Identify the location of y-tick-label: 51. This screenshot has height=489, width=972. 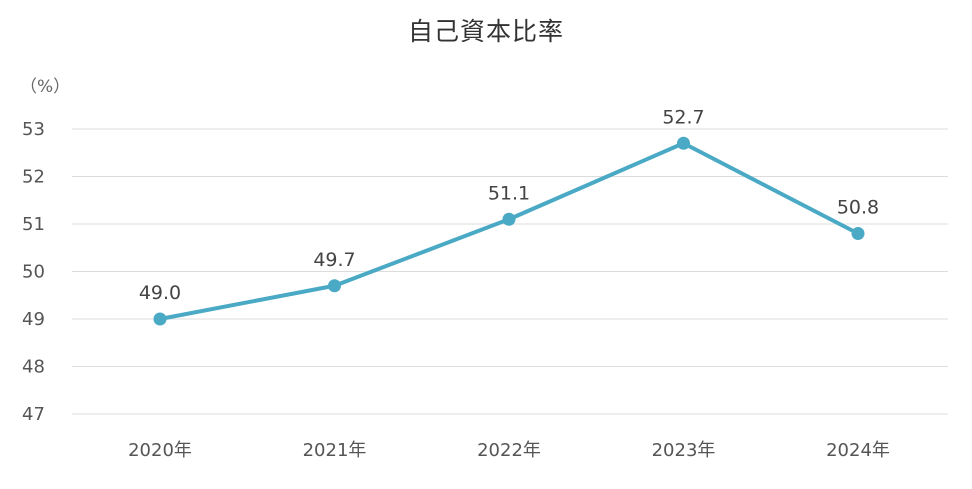
(33, 224).